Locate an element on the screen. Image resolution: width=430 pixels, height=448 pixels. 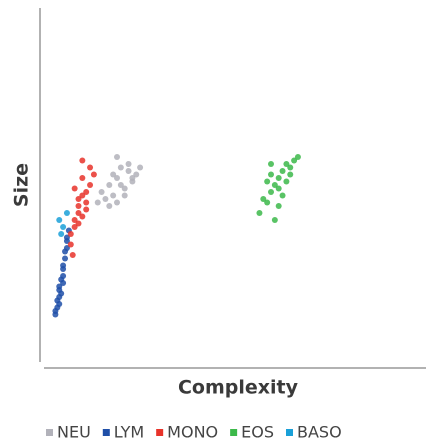
legend: NEU LYM MONO EOS BASO is located at coordinates (194, 432).